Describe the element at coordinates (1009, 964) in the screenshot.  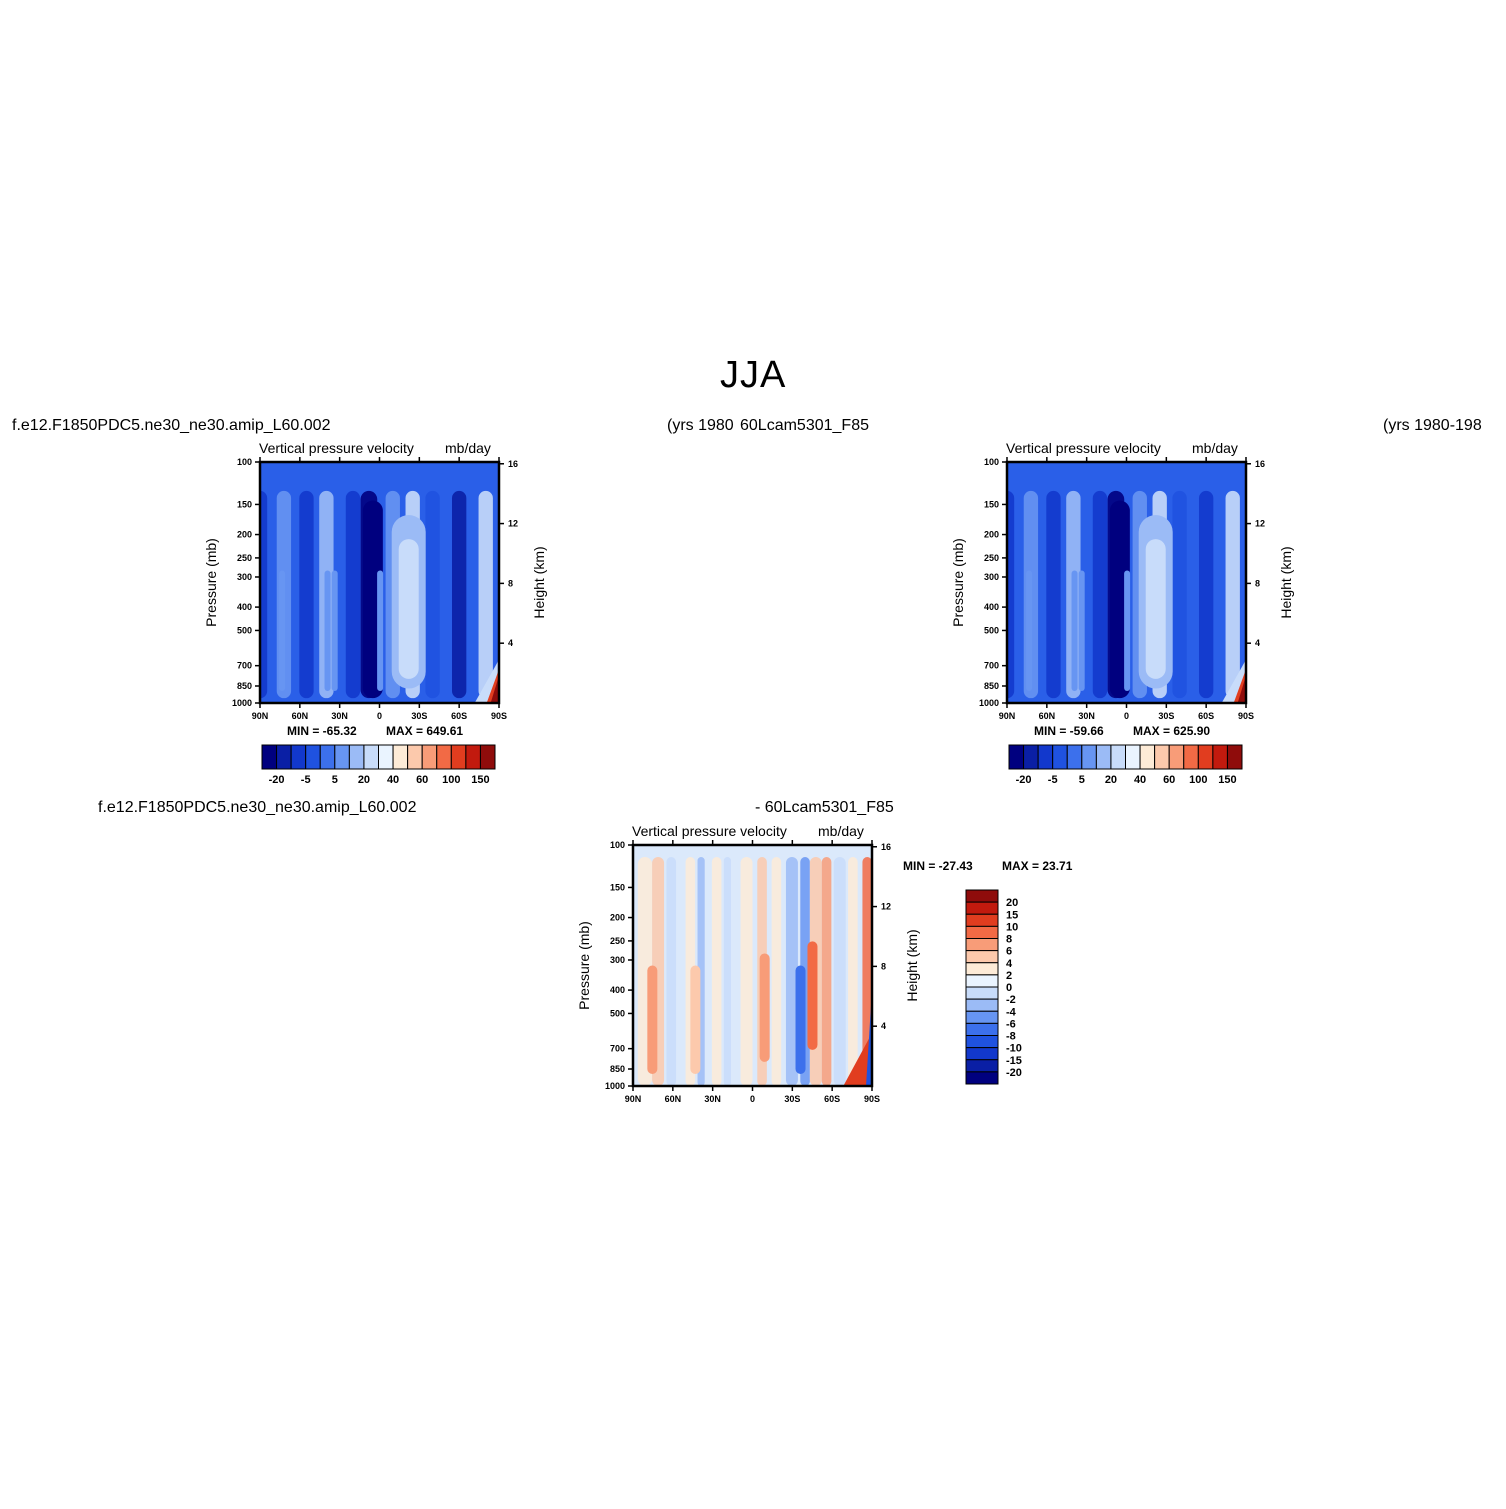
I see `colorbar-label: 4` at that location.